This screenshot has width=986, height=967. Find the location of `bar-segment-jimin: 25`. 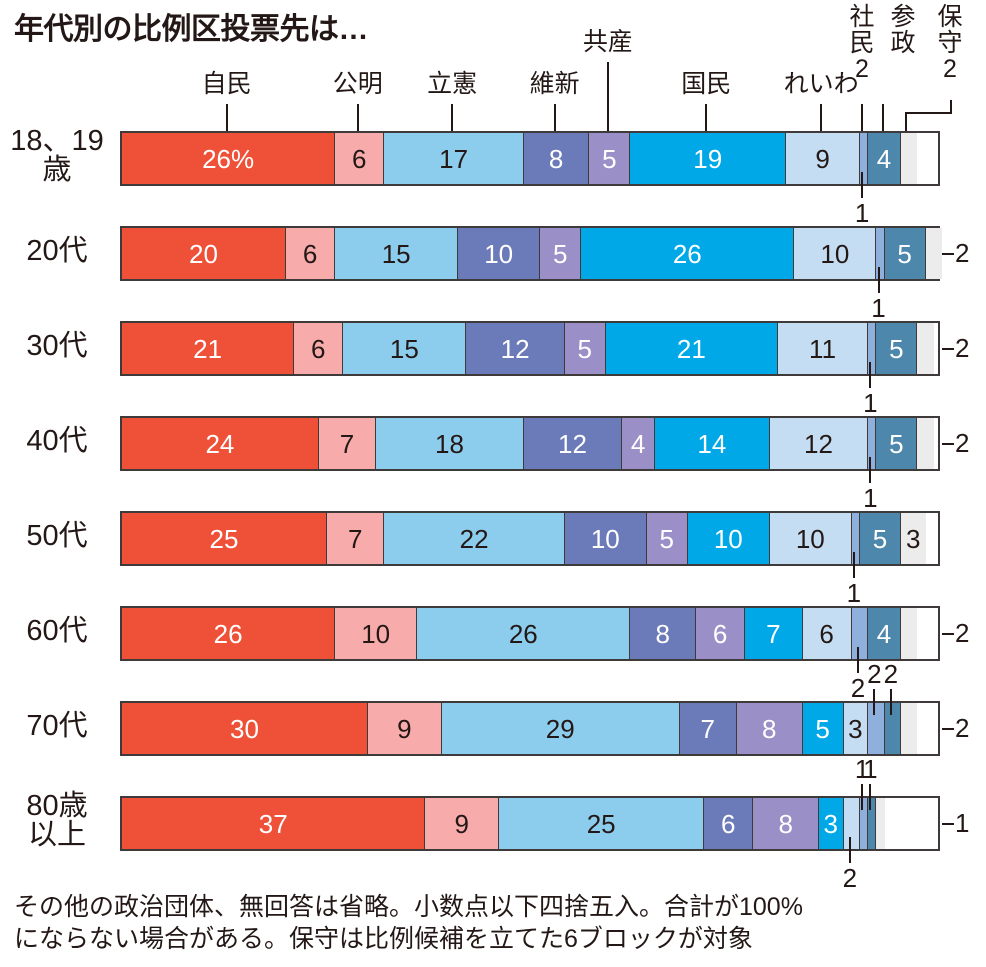

bar-segment-jimin: 25 is located at coordinates (224, 538).